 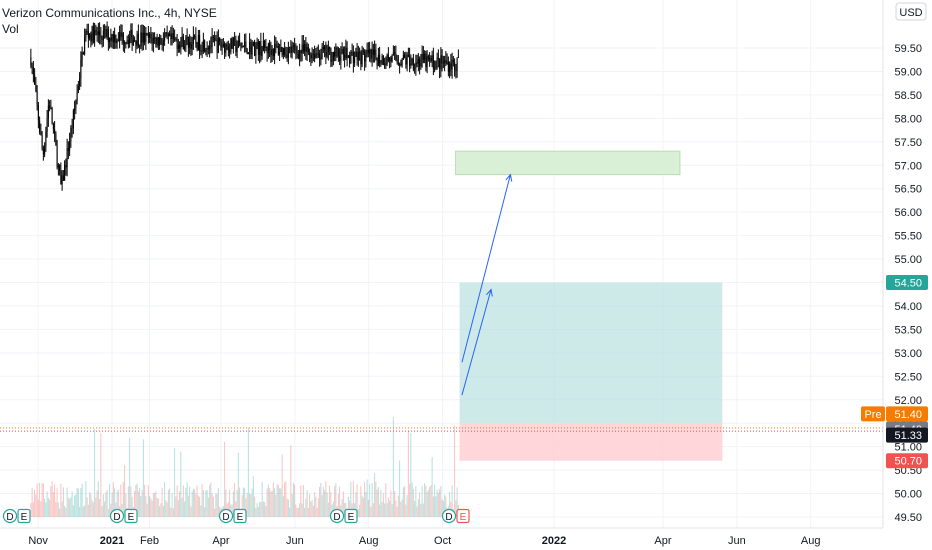 I want to click on time-tick-label: Apr, so click(x=220, y=541).